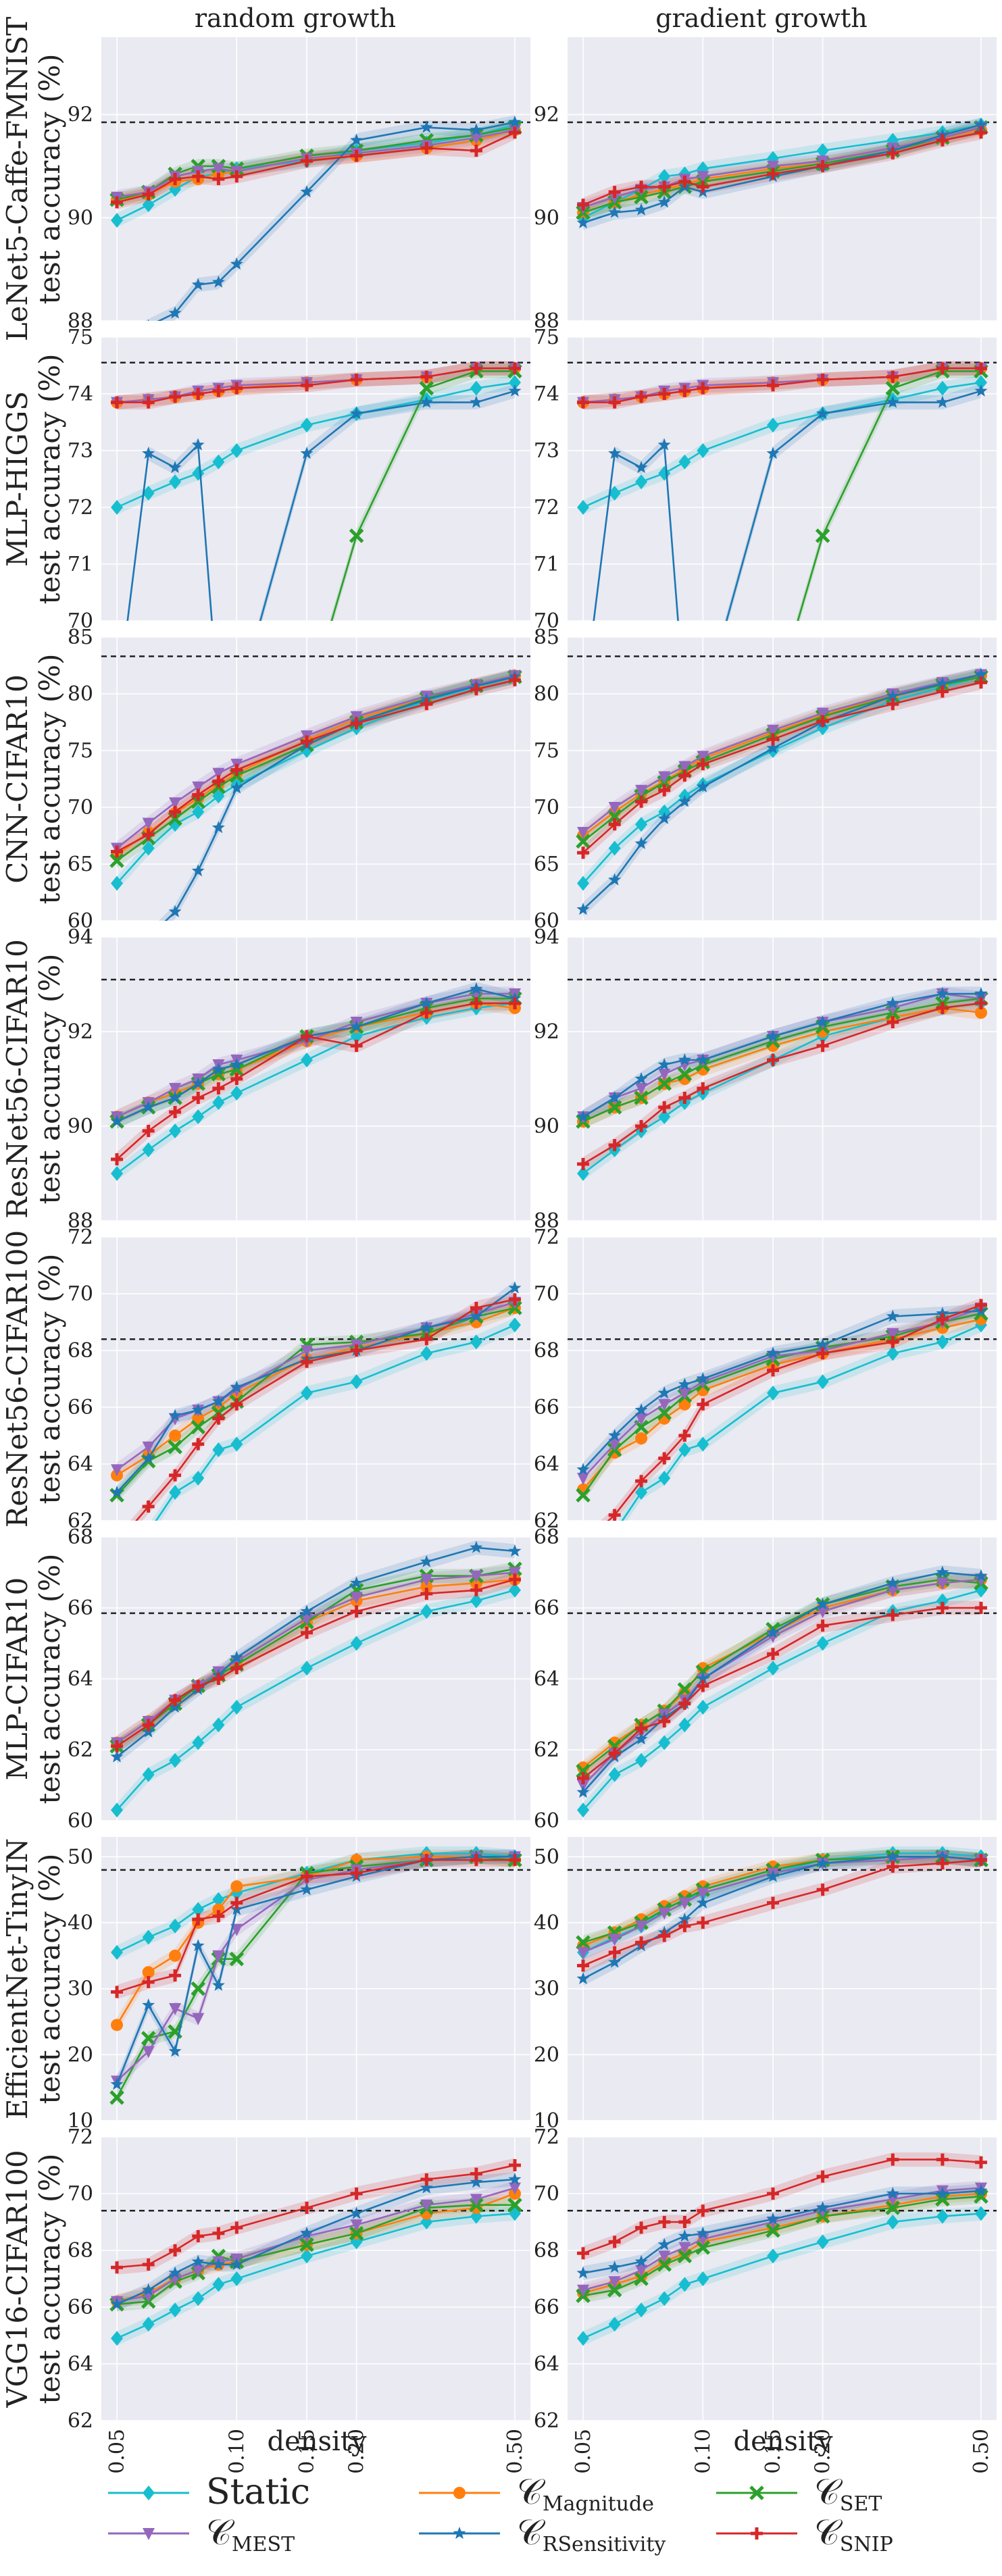  Describe the element at coordinates (80, 1923) in the screenshot. I see `y-tick-label: 40` at that location.